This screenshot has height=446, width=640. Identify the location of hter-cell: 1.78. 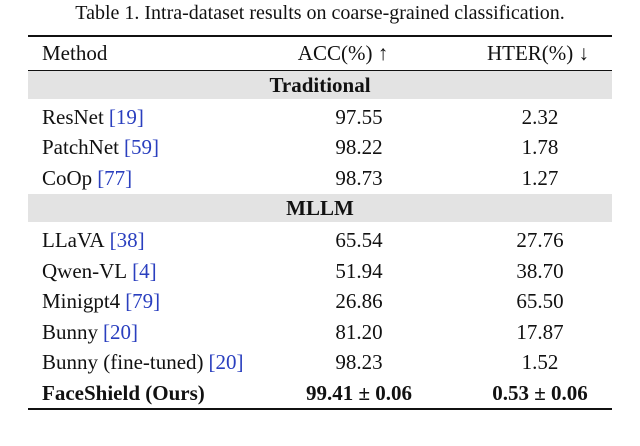
(540, 147).